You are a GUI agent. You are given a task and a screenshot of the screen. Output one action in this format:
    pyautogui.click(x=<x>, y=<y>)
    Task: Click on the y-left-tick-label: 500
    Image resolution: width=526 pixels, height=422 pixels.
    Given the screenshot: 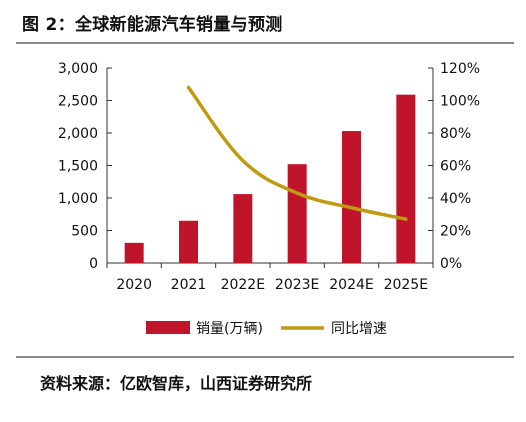 What is the action you would take?
    pyautogui.click(x=84, y=232)
    